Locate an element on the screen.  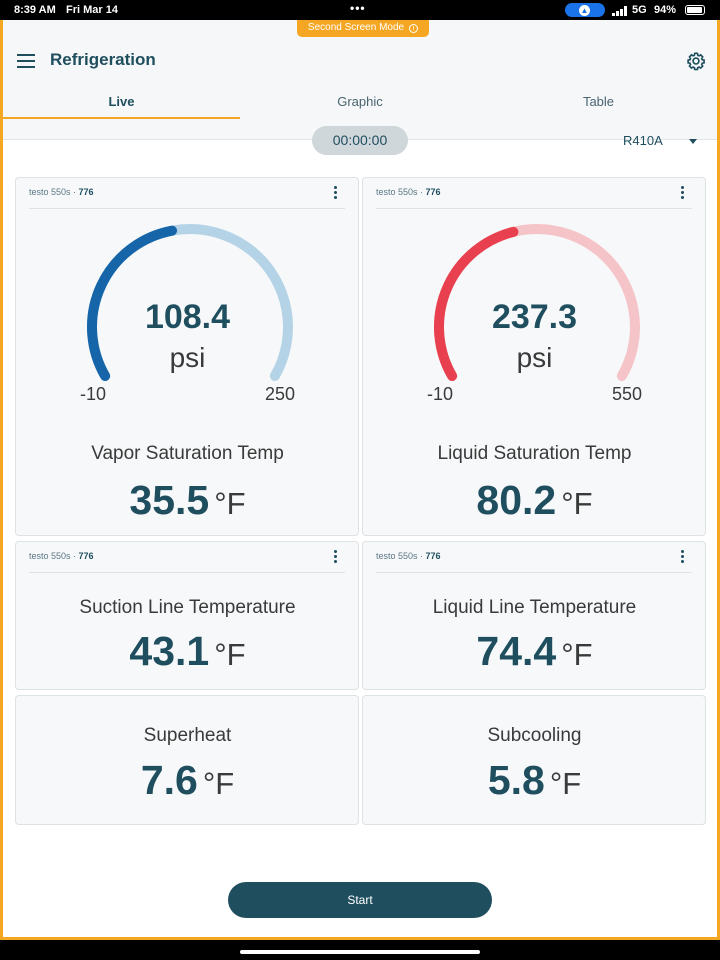
metric-value: 43.1 is located at coordinates (169, 651).